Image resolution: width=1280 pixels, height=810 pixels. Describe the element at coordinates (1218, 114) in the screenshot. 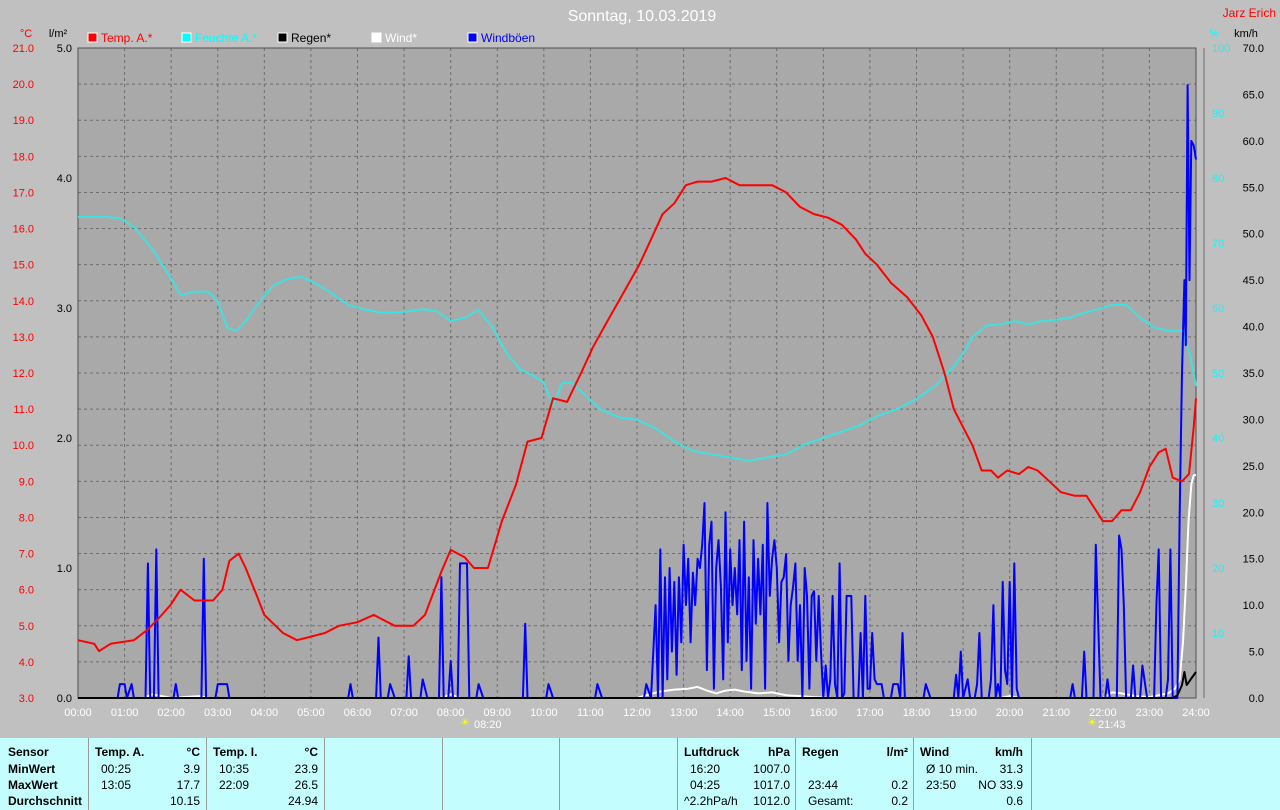

I see `humidity-tick-label: 90` at that location.